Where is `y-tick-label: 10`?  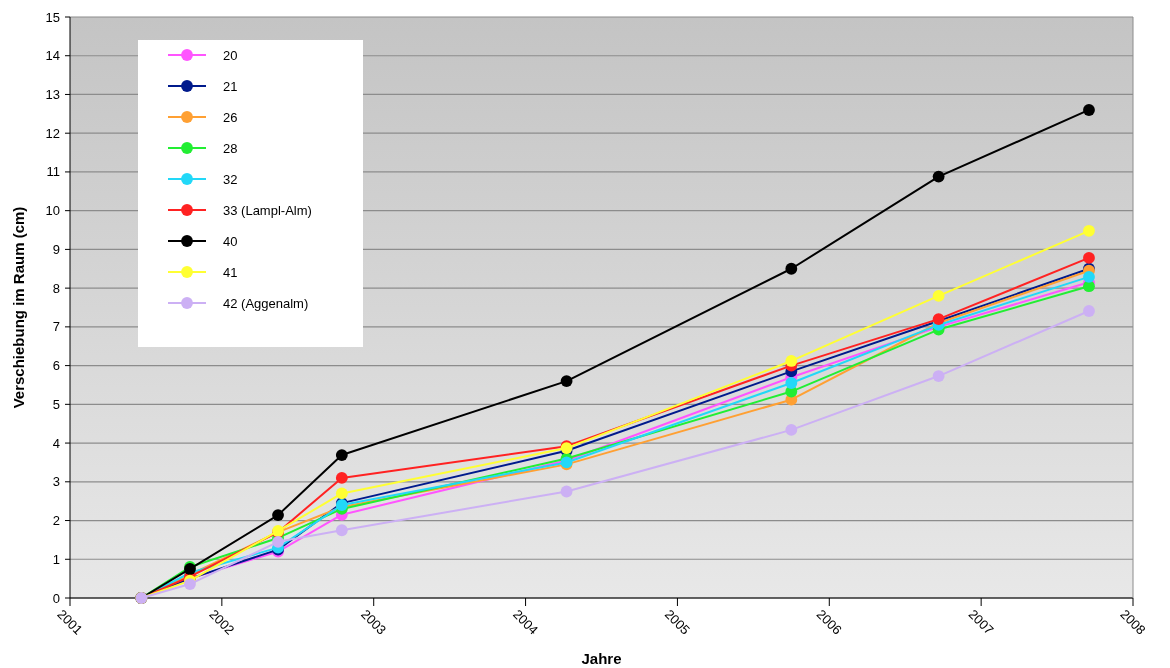
y-tick-label: 10 is located at coordinates (52, 211).